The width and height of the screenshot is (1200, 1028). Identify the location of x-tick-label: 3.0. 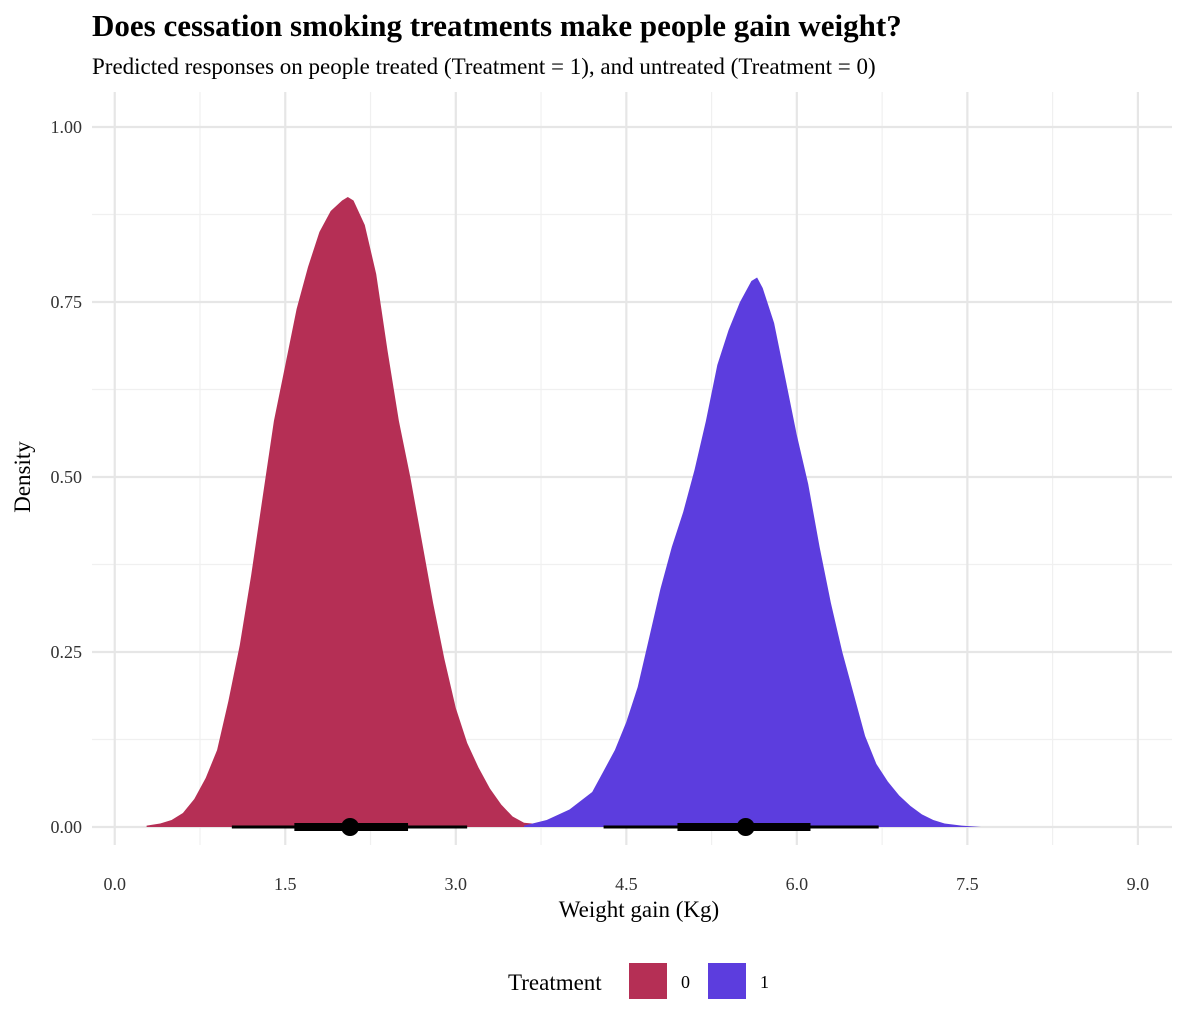
(456, 884).